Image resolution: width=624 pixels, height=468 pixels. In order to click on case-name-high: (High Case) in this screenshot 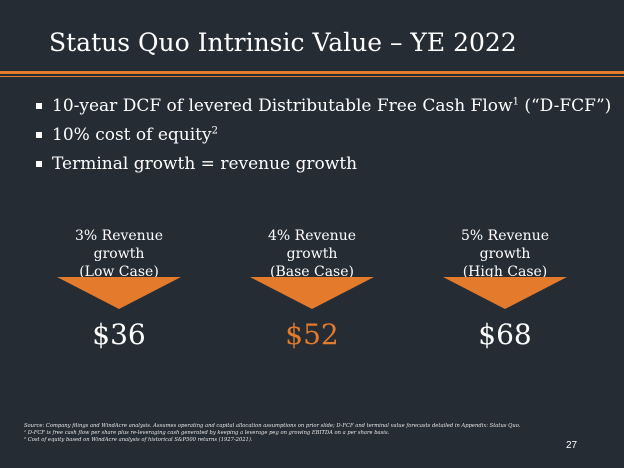, I will do `click(505, 272)`.